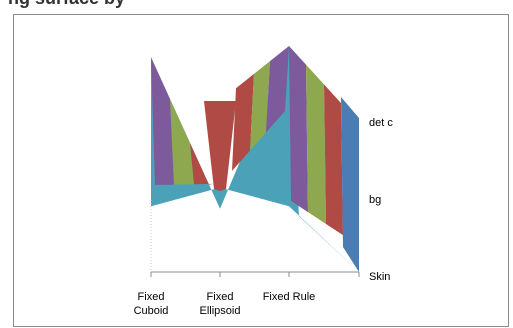 The height and width of the screenshot is (328, 513). What do you see at coordinates (256, 6) in the screenshot?
I see `title-strip: ng surface by` at bounding box center [256, 6].